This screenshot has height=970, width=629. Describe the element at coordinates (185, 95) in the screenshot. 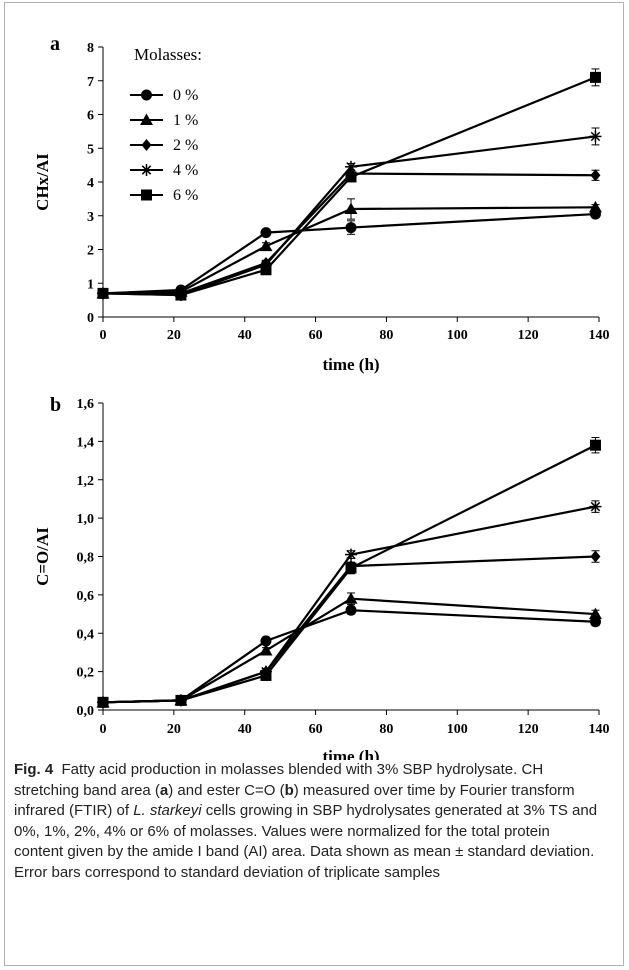

I see `legend-label: 0 %` at that location.